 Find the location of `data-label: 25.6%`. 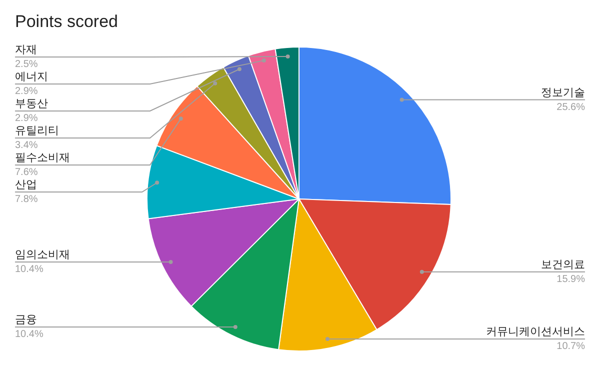

data-label: 25.6% is located at coordinates (571, 107).